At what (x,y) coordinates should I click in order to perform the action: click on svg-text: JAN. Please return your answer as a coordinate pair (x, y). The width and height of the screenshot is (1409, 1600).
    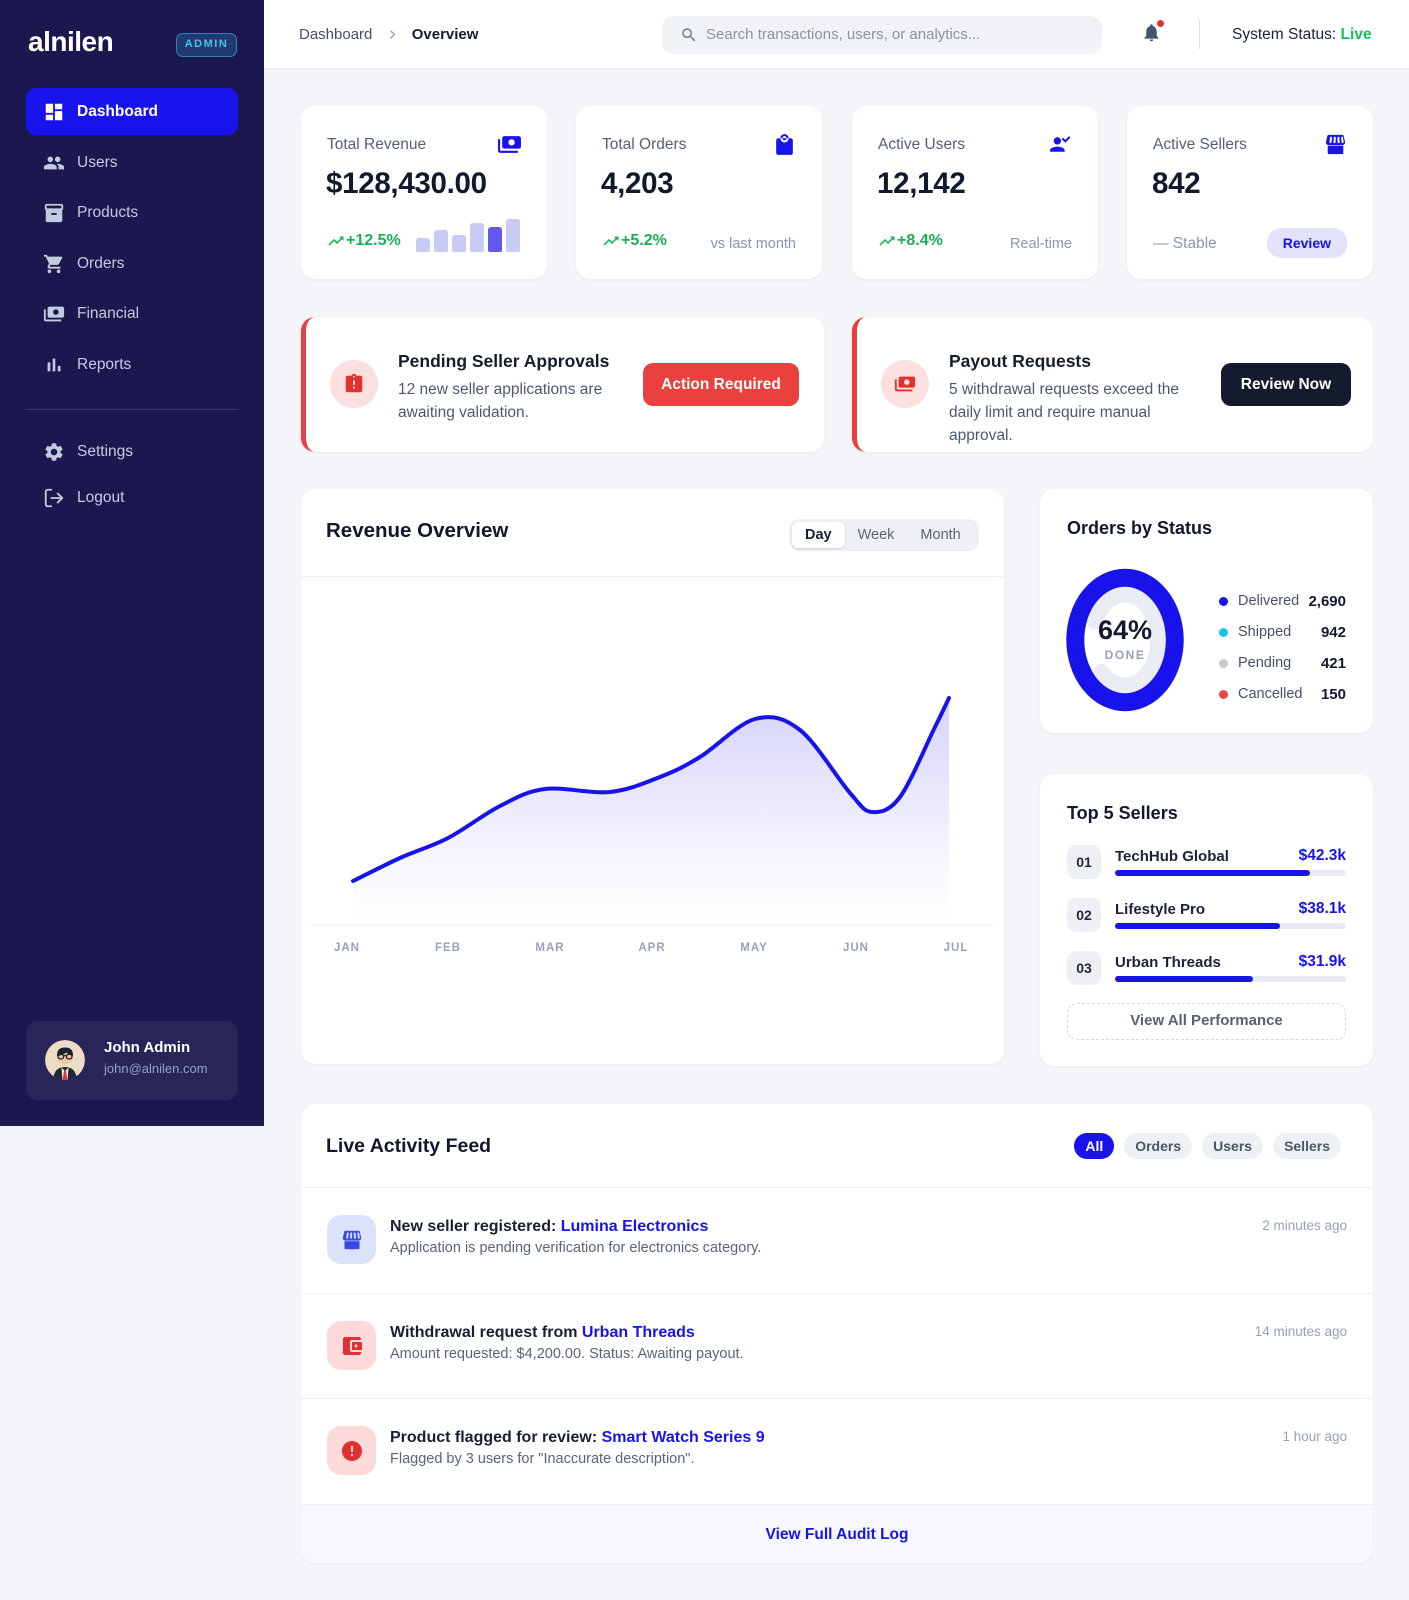
    Looking at the image, I should click on (347, 948).